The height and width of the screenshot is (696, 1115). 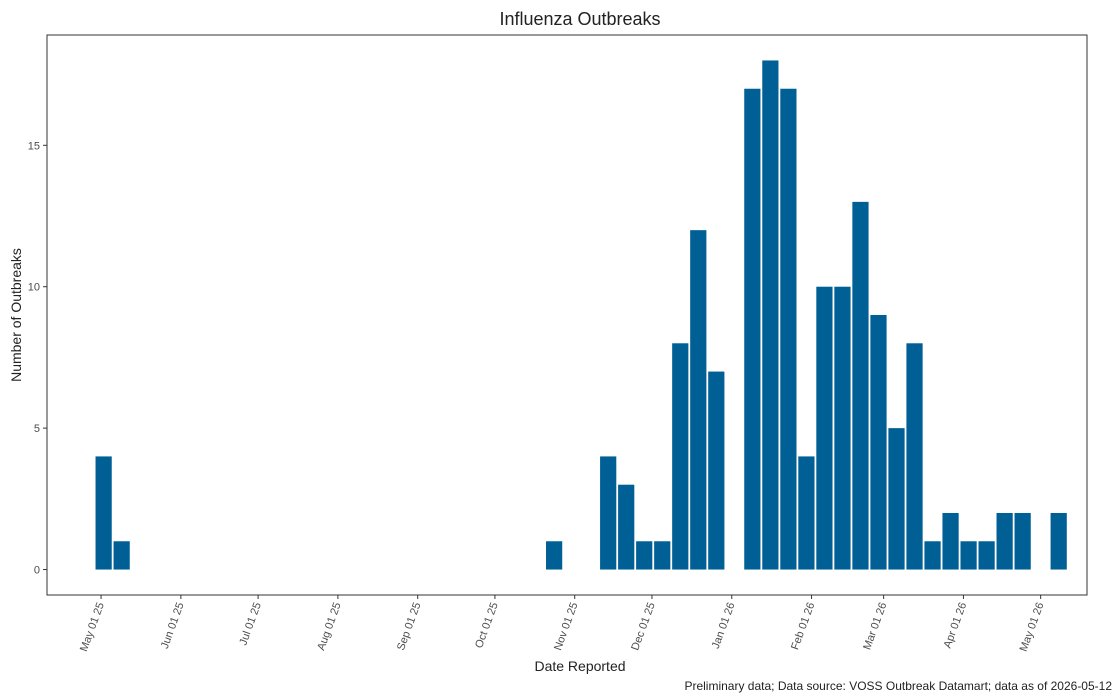 What do you see at coordinates (643, 626) in the screenshot?
I see `x-tick-label: Dec 01 25` at bounding box center [643, 626].